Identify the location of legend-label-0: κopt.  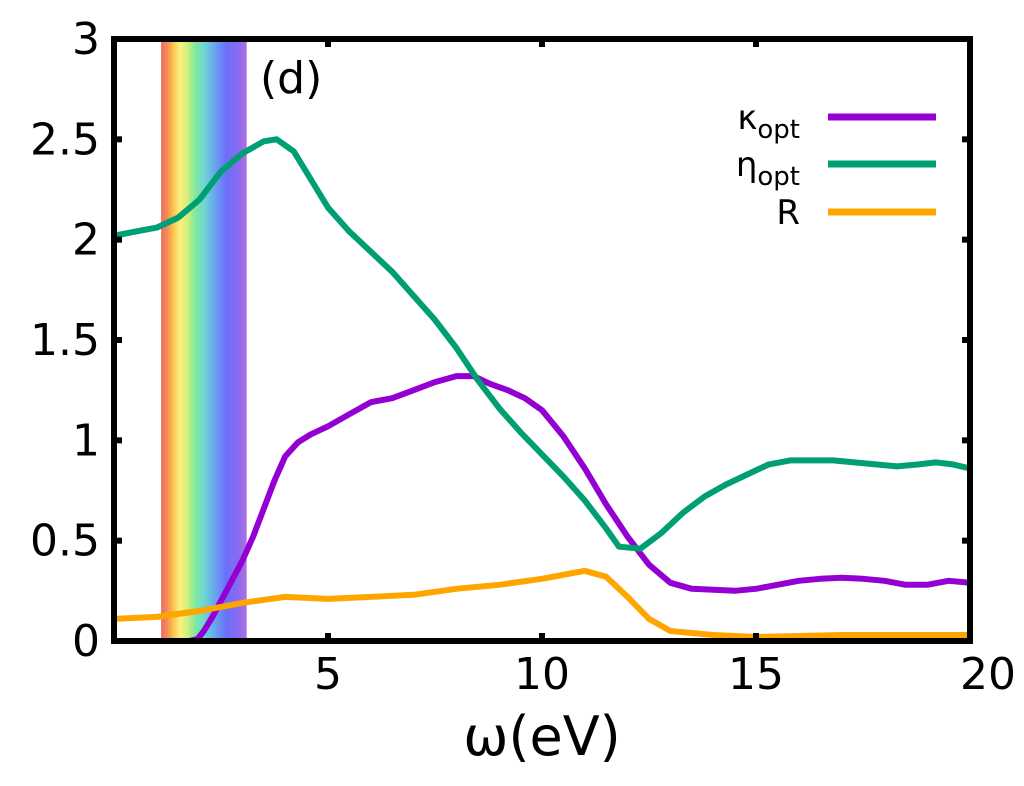
(768, 121).